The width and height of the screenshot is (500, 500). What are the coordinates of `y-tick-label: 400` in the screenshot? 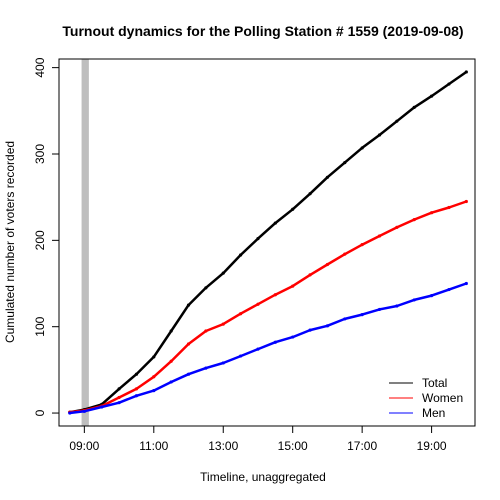 It's located at (40, 67).